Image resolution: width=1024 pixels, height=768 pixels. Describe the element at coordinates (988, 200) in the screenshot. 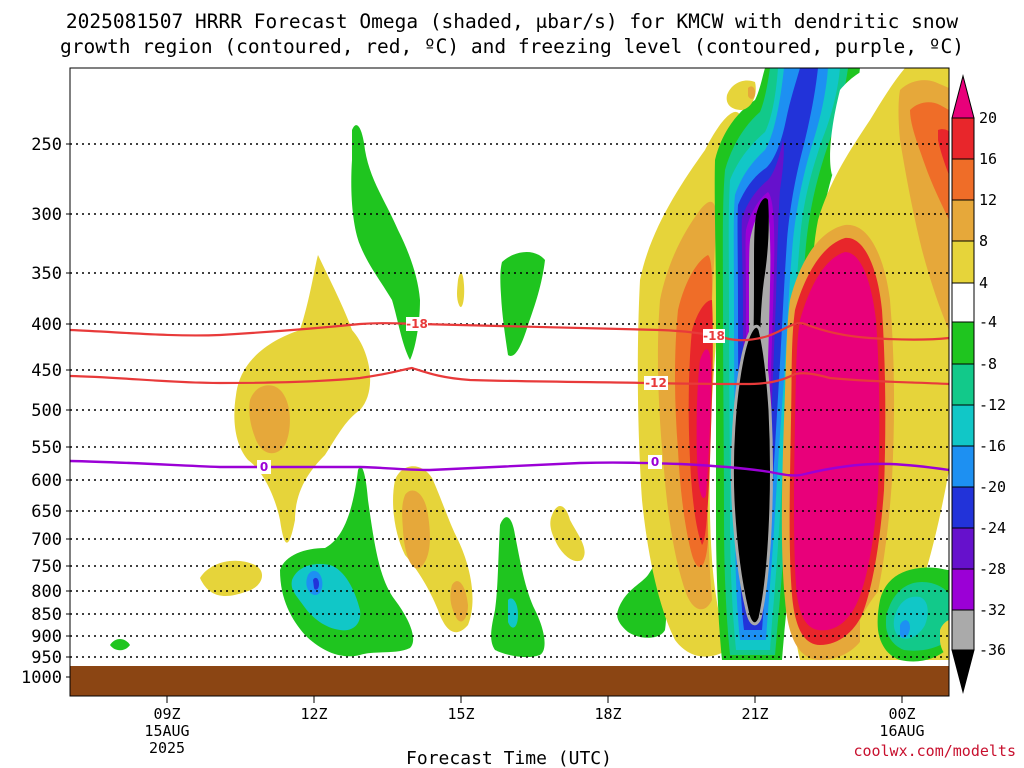

I see `colorbar-label-12: 12` at that location.